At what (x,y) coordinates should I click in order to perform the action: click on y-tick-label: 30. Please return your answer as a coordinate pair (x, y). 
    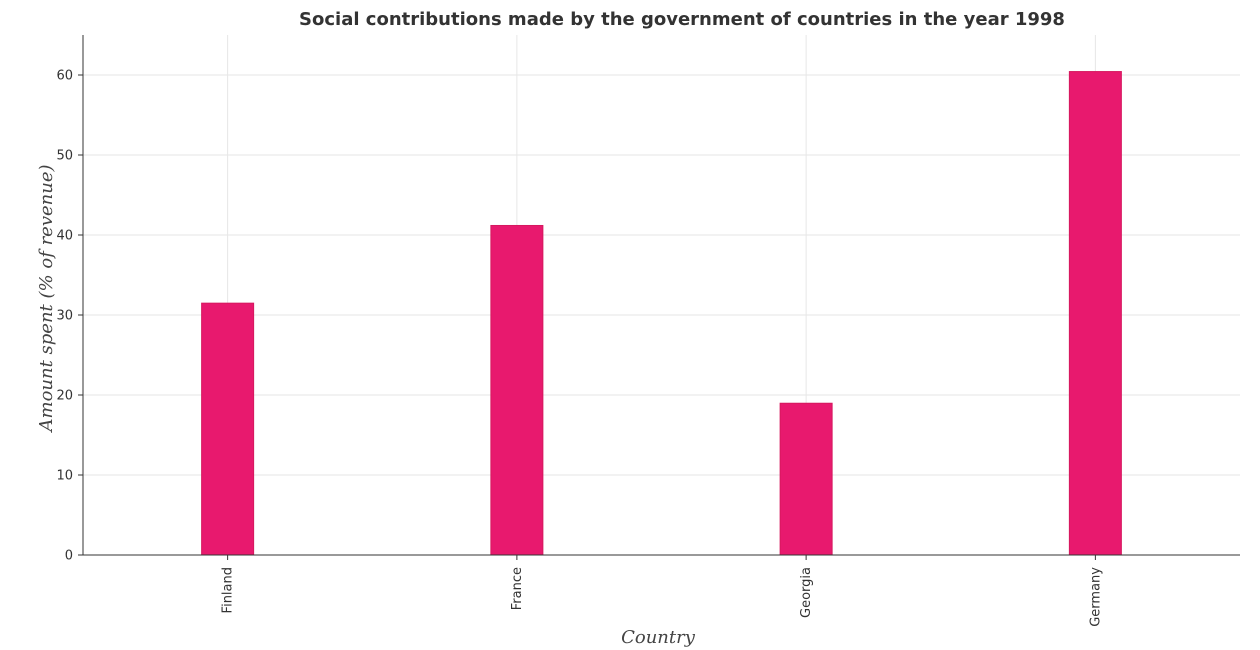
    Looking at the image, I should click on (64, 316).